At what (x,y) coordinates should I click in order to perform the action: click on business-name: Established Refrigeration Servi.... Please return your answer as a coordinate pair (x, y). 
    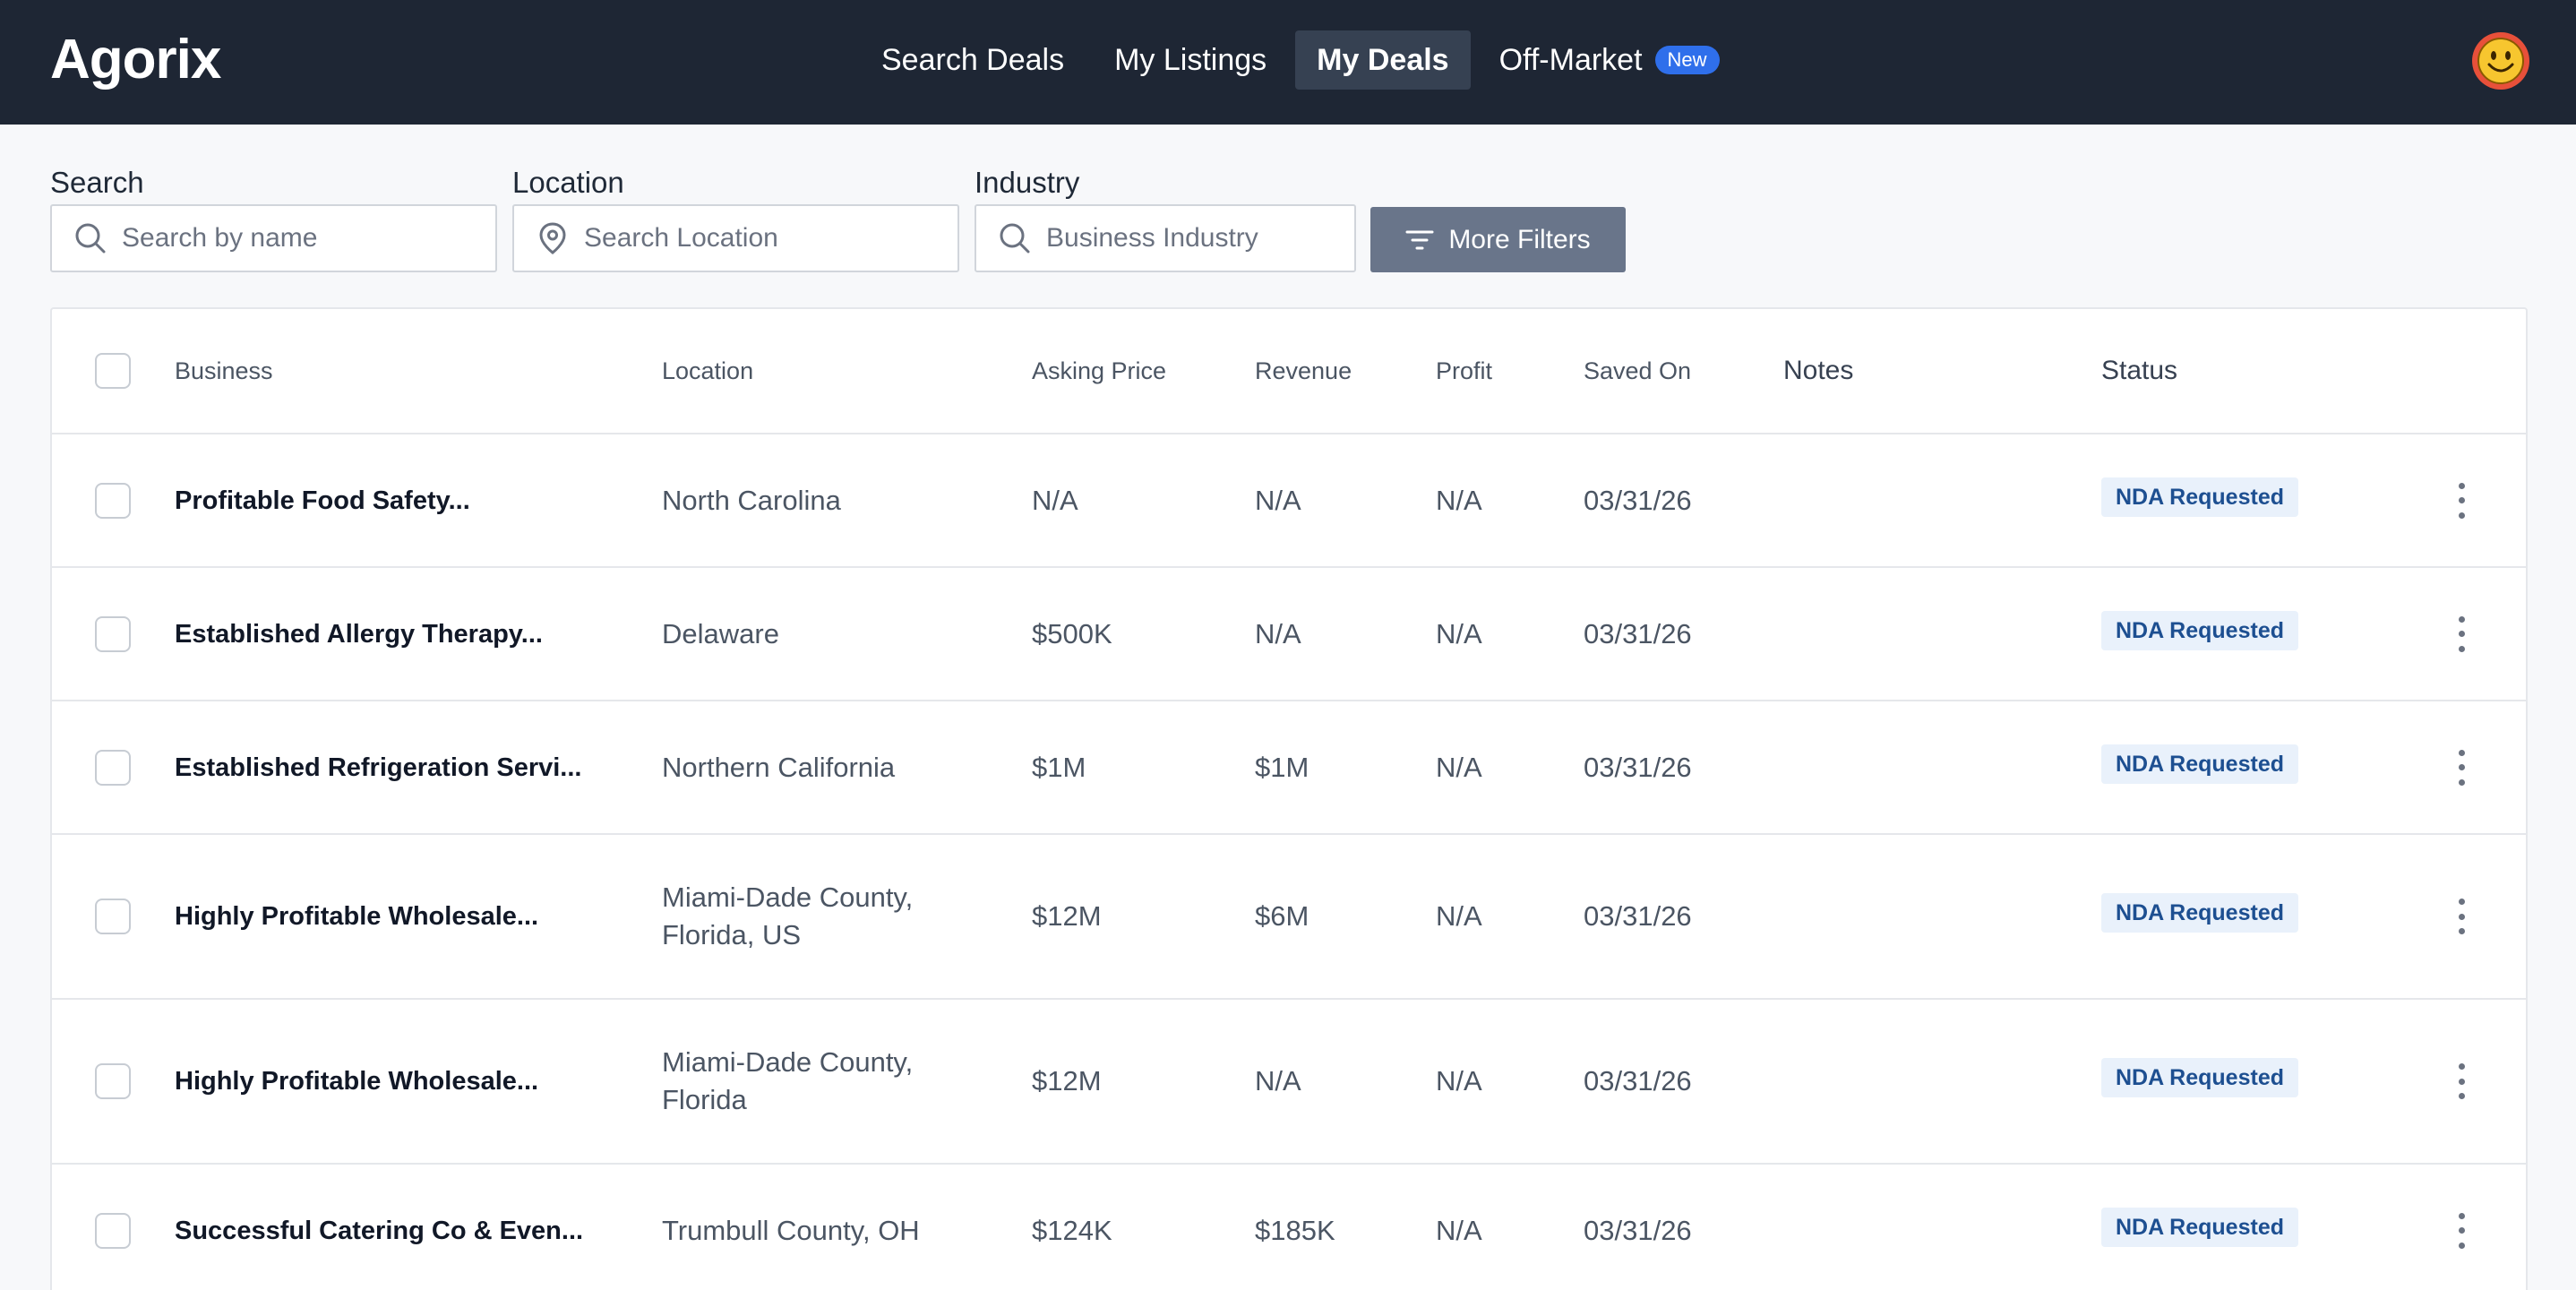
    Looking at the image, I should click on (378, 767).